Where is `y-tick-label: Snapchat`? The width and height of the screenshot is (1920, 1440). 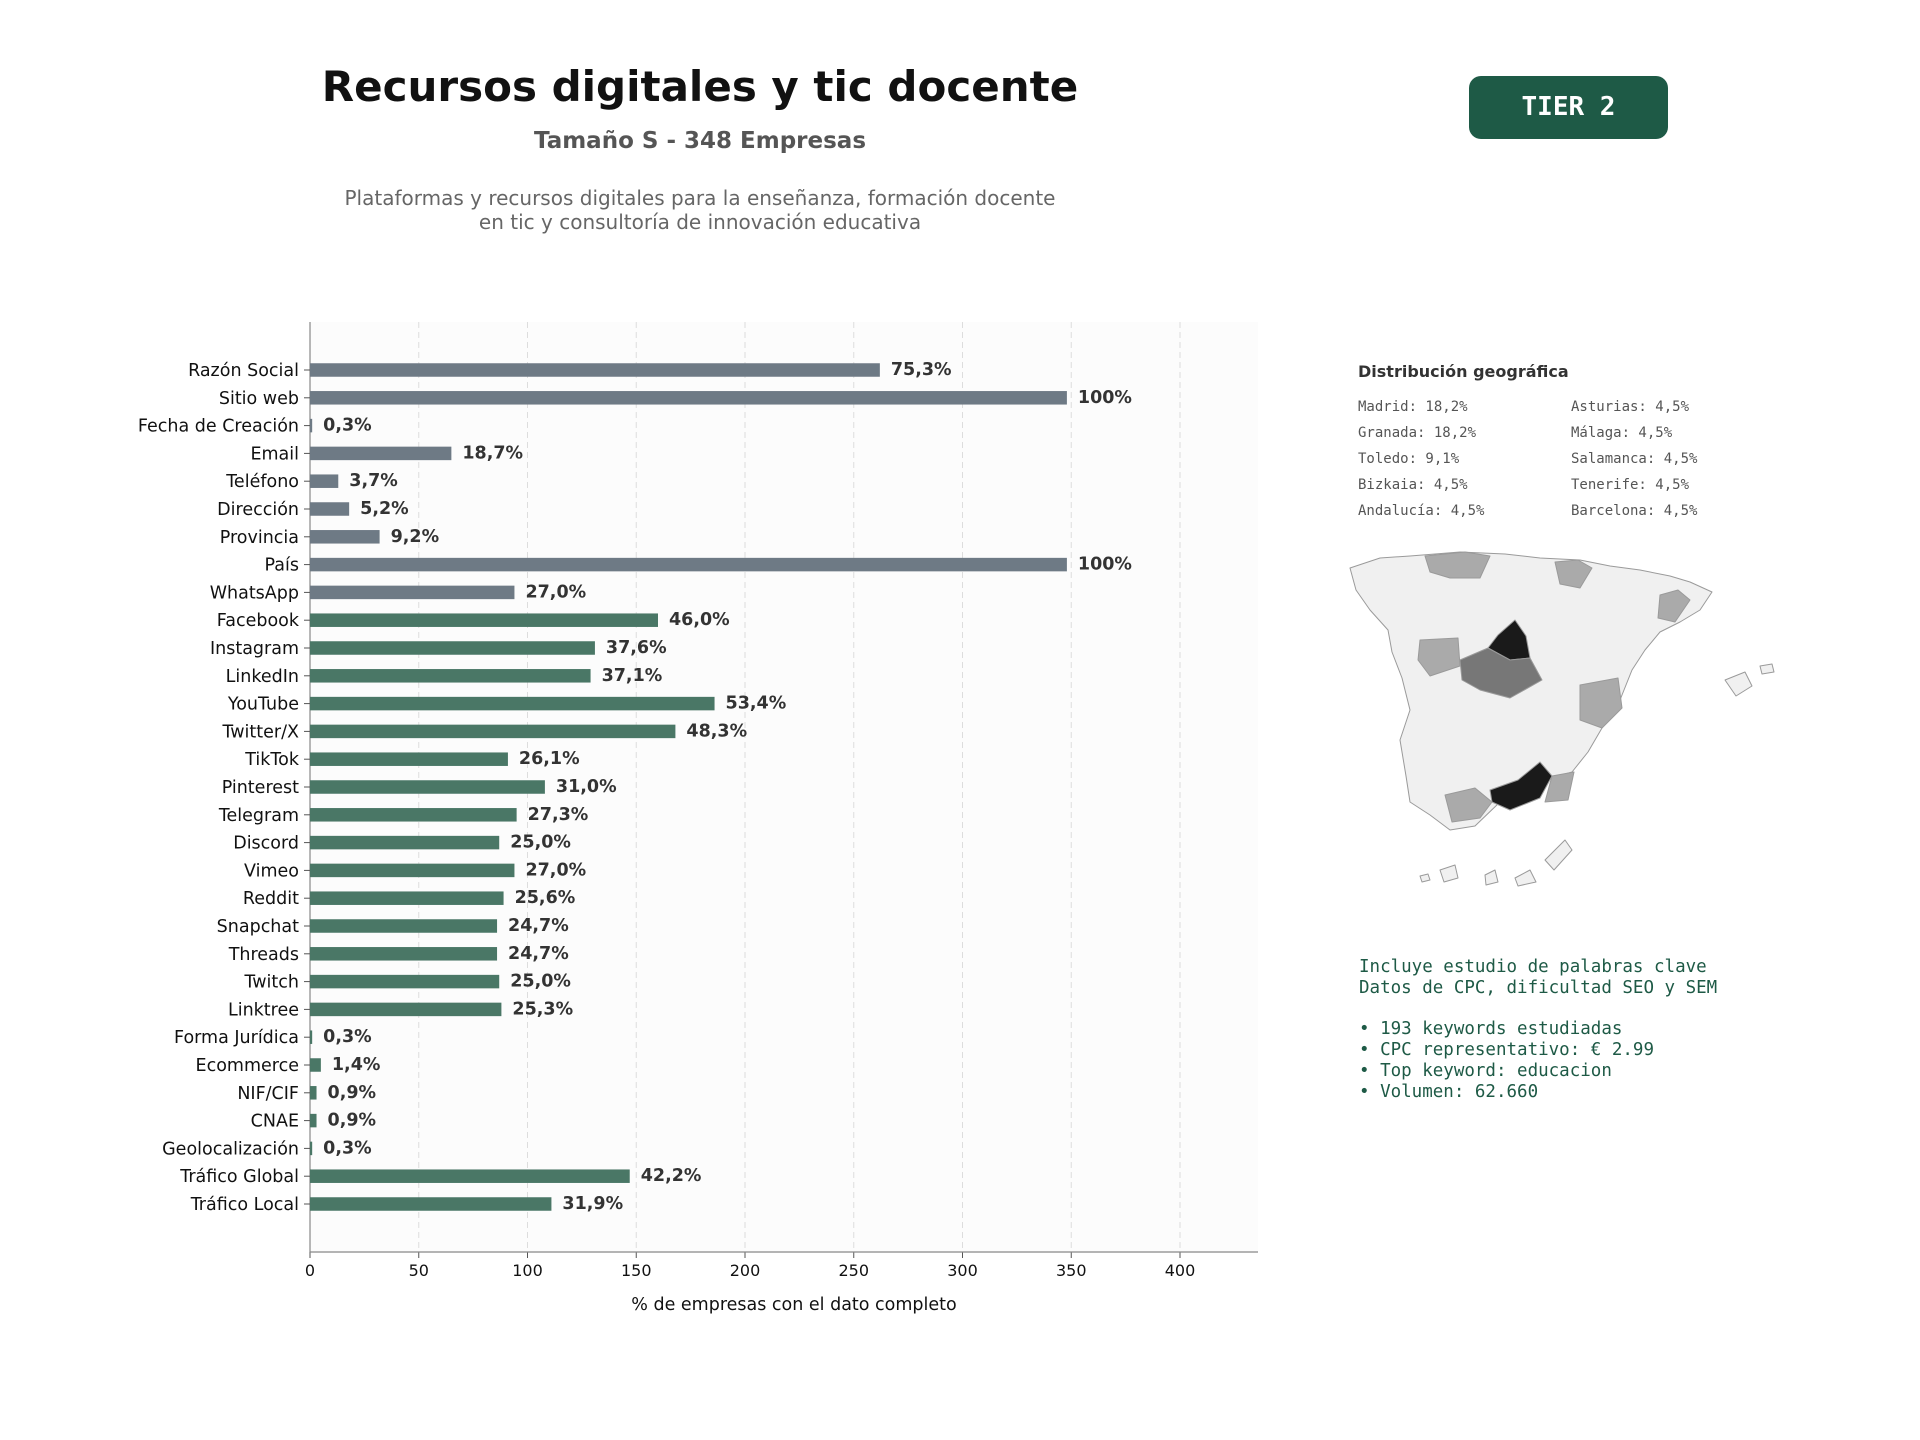
y-tick-label: Snapchat is located at coordinates (258, 927).